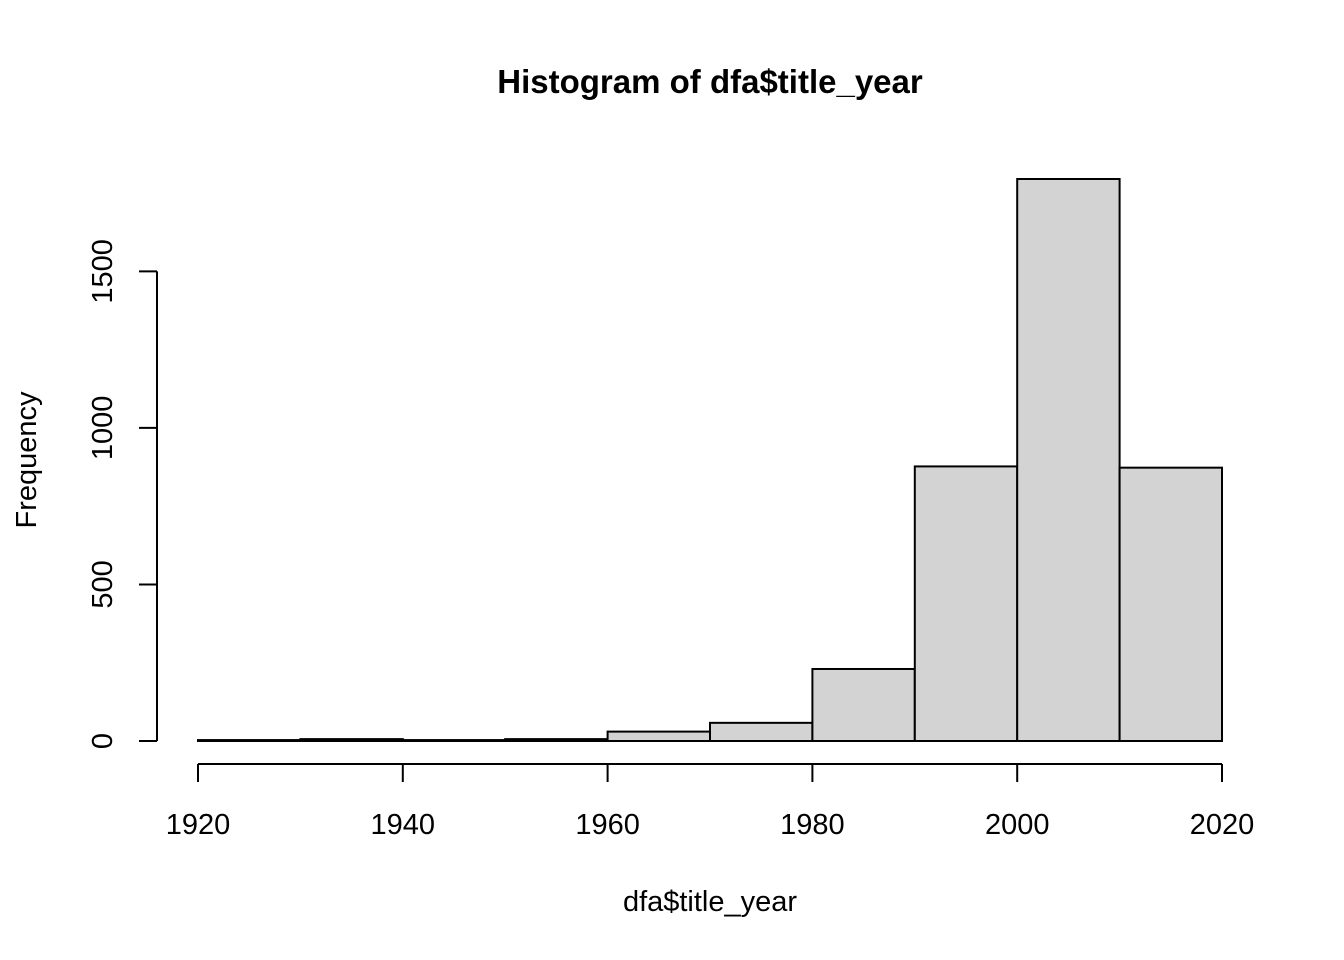 The height and width of the screenshot is (960, 1344). I want to click on histogram-bar-1970-1980, so click(761, 732).